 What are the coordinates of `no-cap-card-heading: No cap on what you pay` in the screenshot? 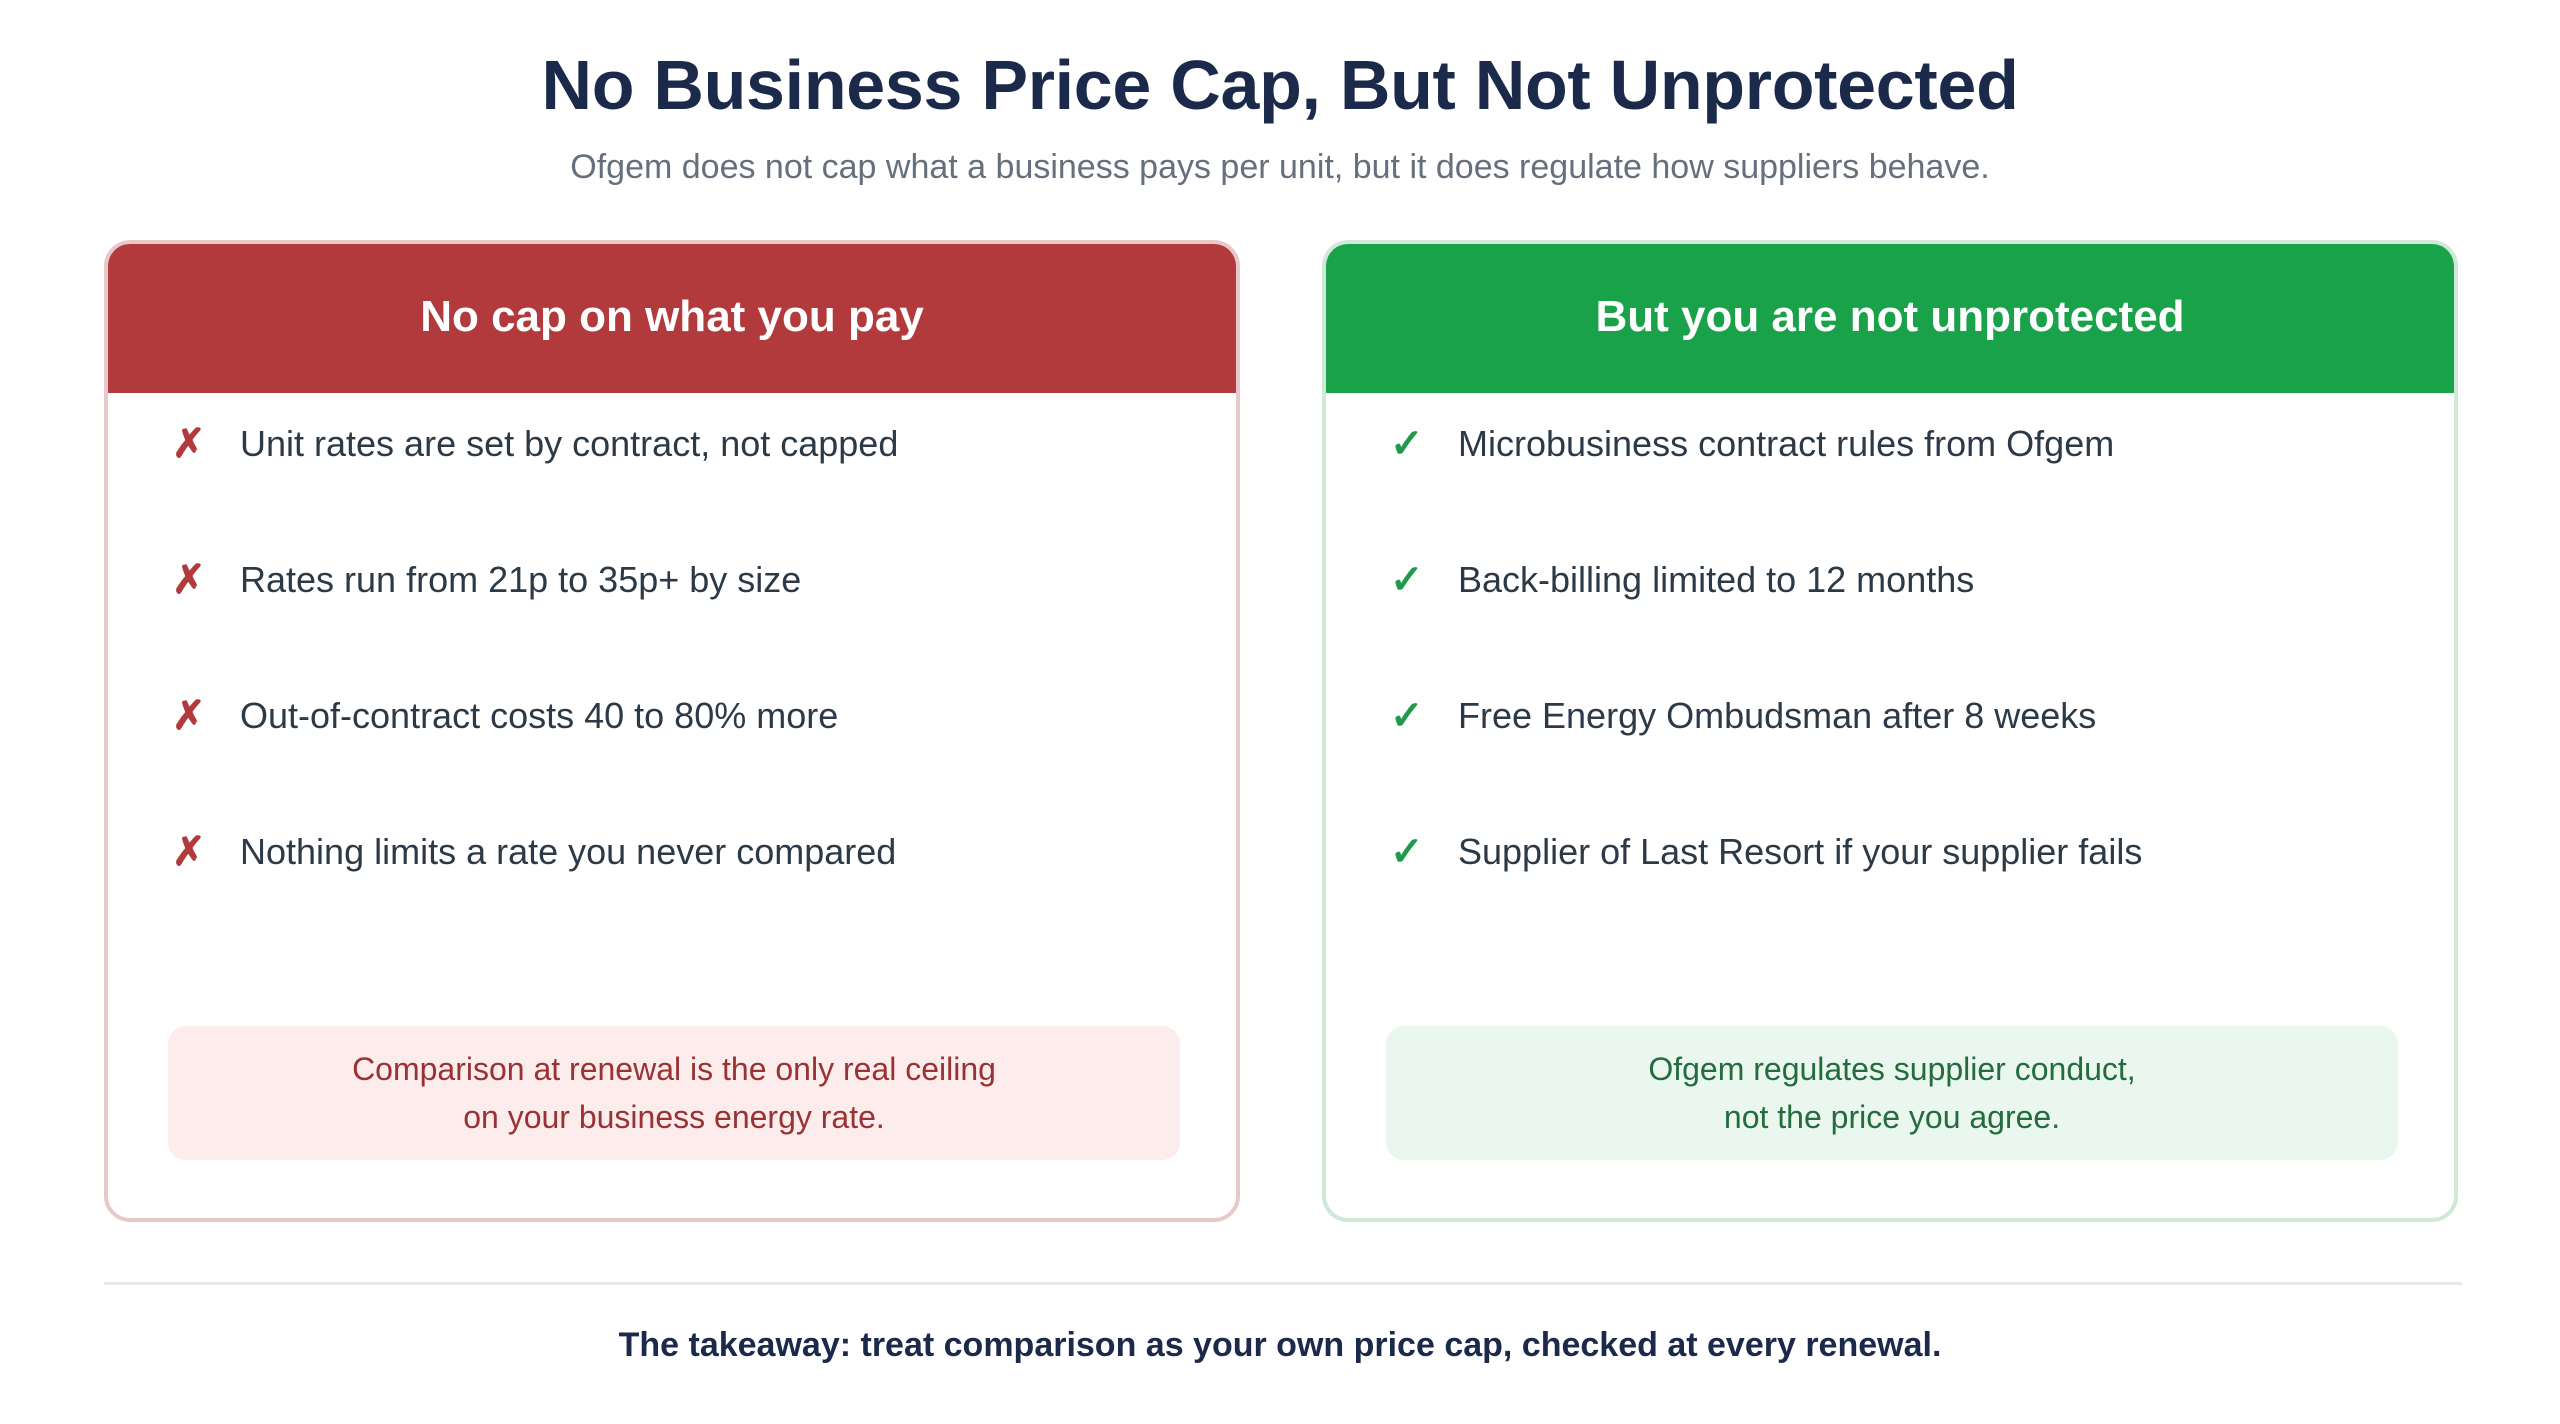 It's located at (672, 318).